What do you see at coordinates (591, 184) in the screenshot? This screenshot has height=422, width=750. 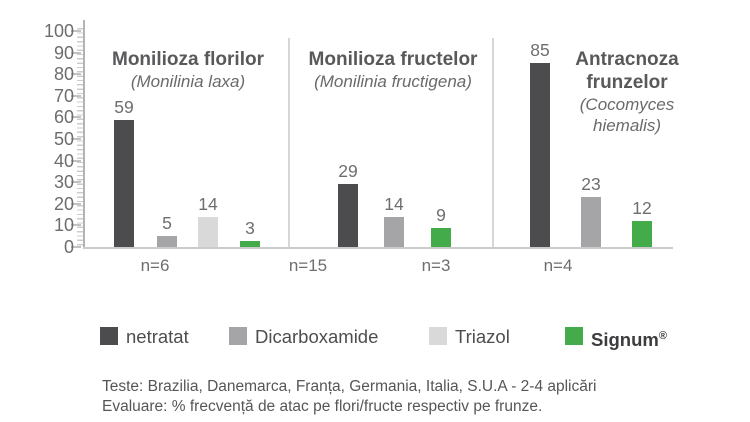 I see `bar-value-label: 23` at bounding box center [591, 184].